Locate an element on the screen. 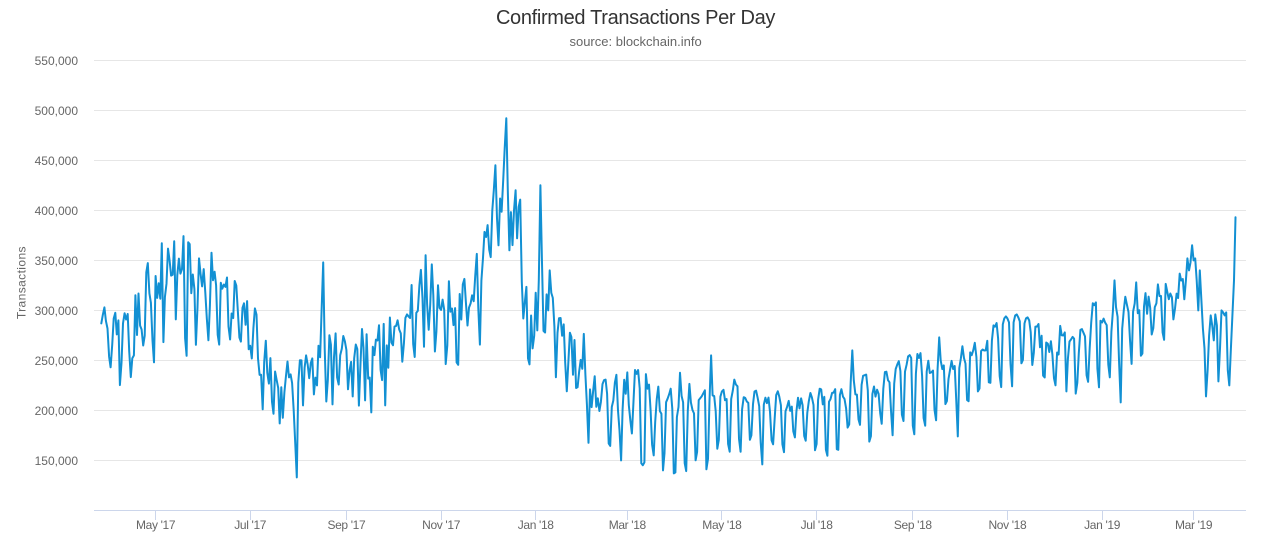  svg-text: 150,000 is located at coordinates (57, 461).